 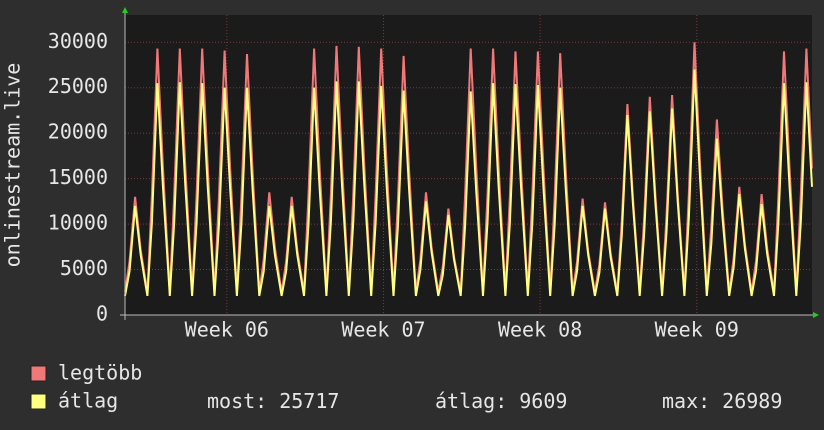 I want to click on y-tick-label: 10000, so click(x=78, y=223).